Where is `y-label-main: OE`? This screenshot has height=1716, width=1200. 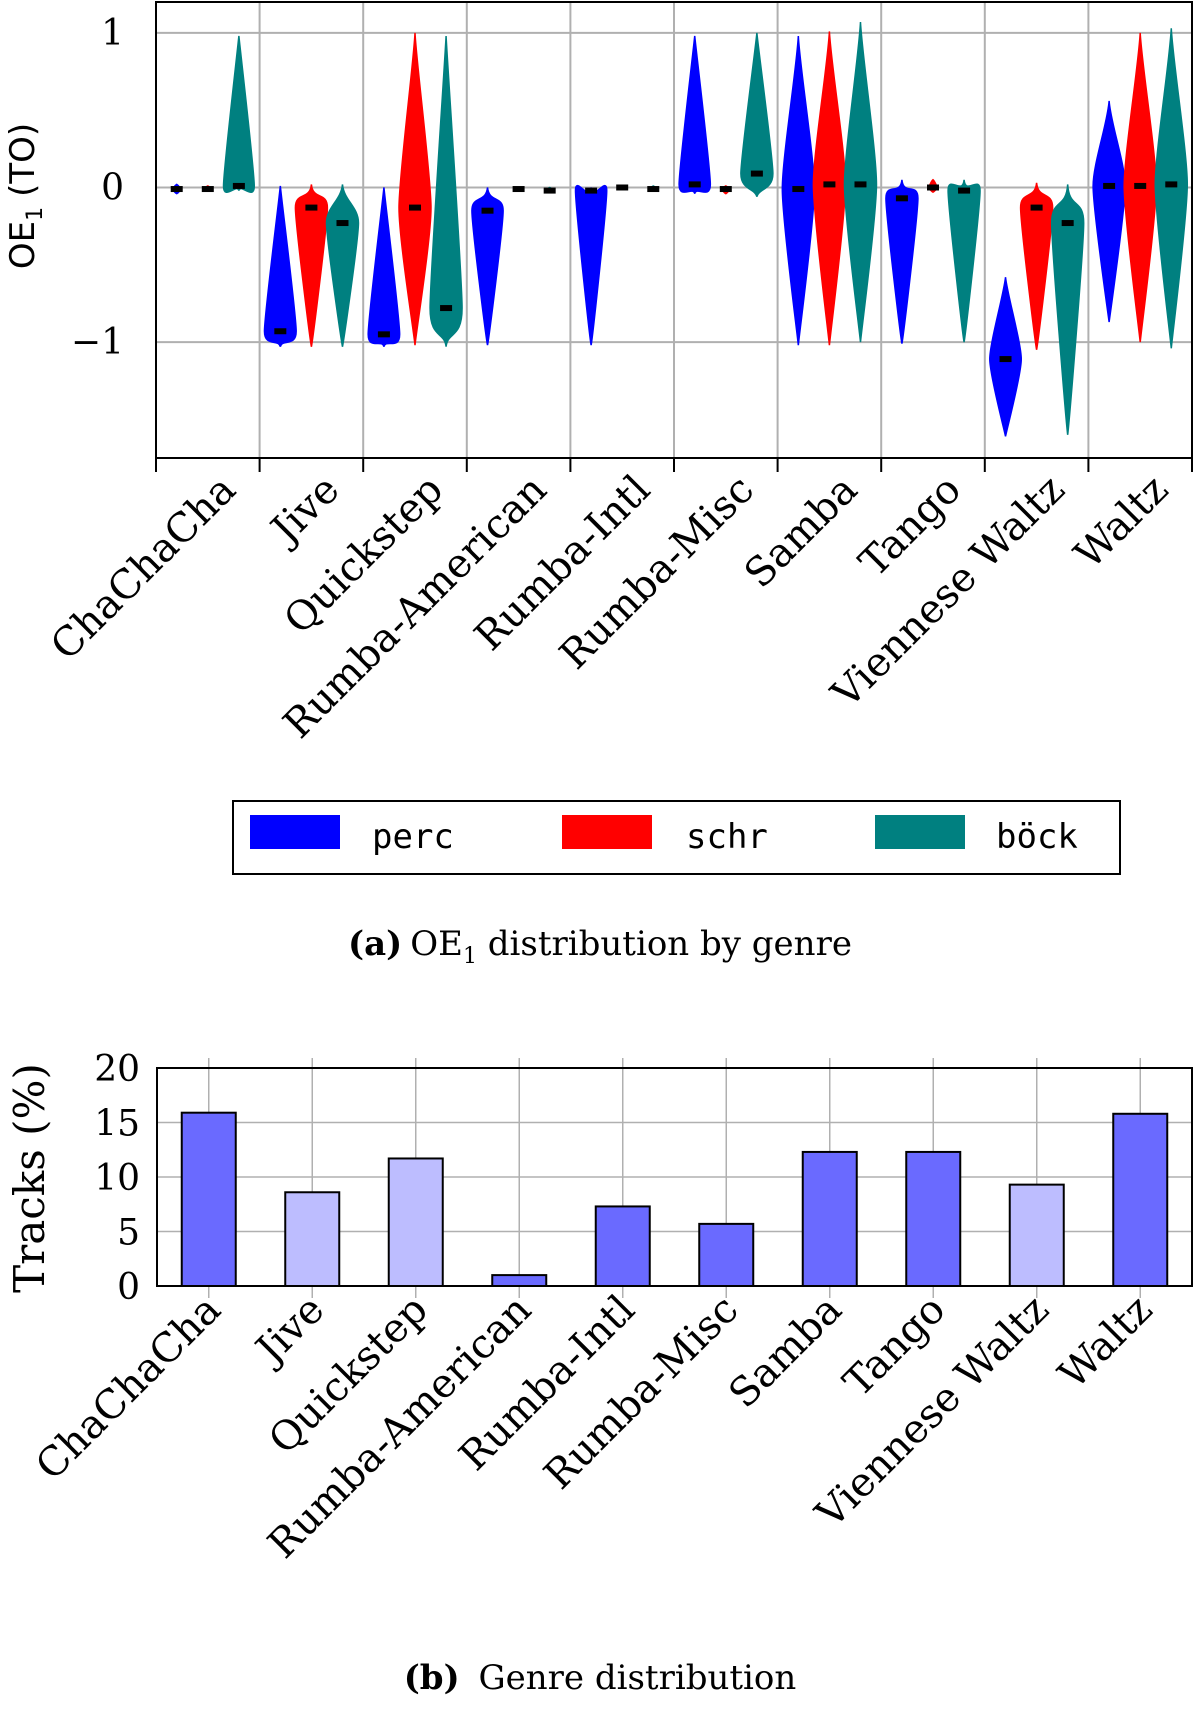 y-label-main: OE is located at coordinates (23, 245).